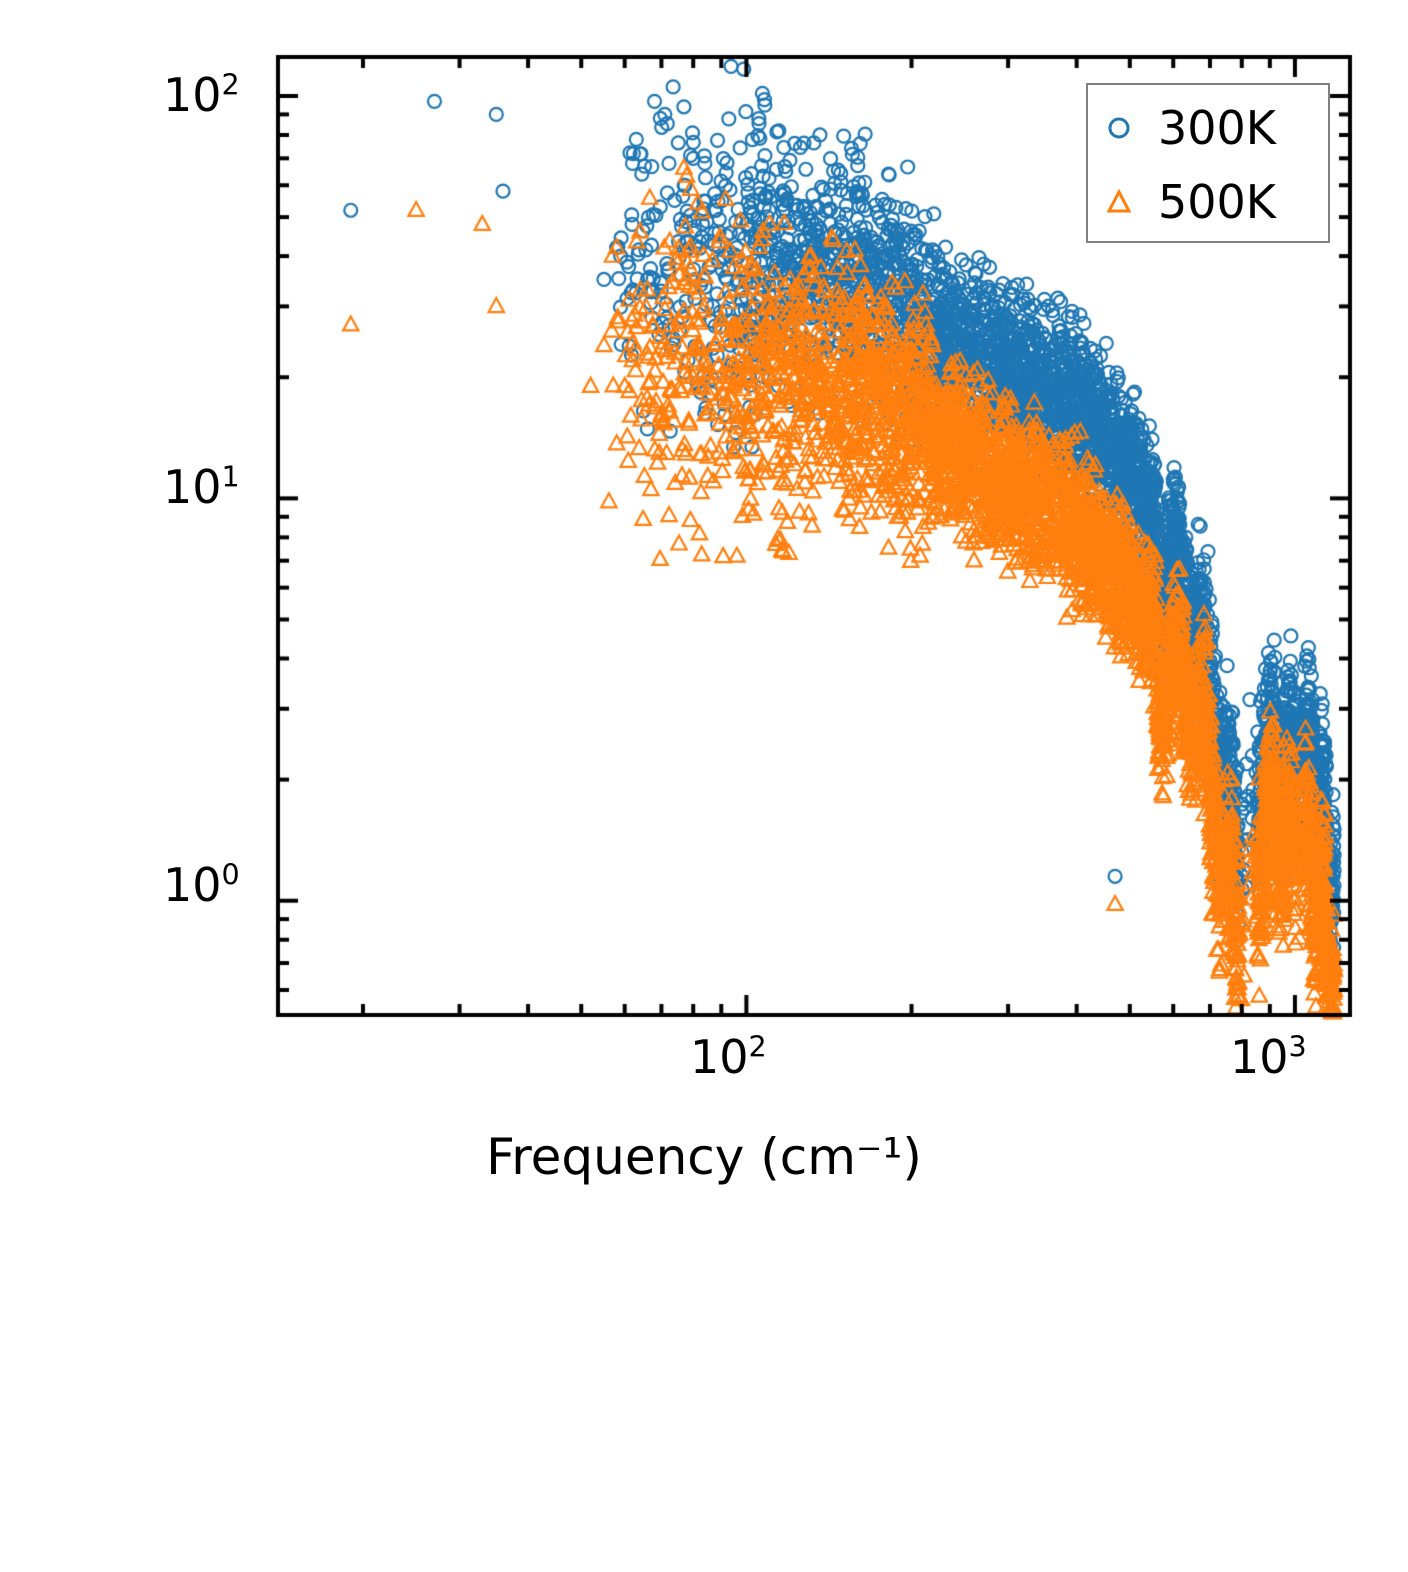  Describe the element at coordinates (1217, 128) in the screenshot. I see `legend-label-300k: 300K` at that location.